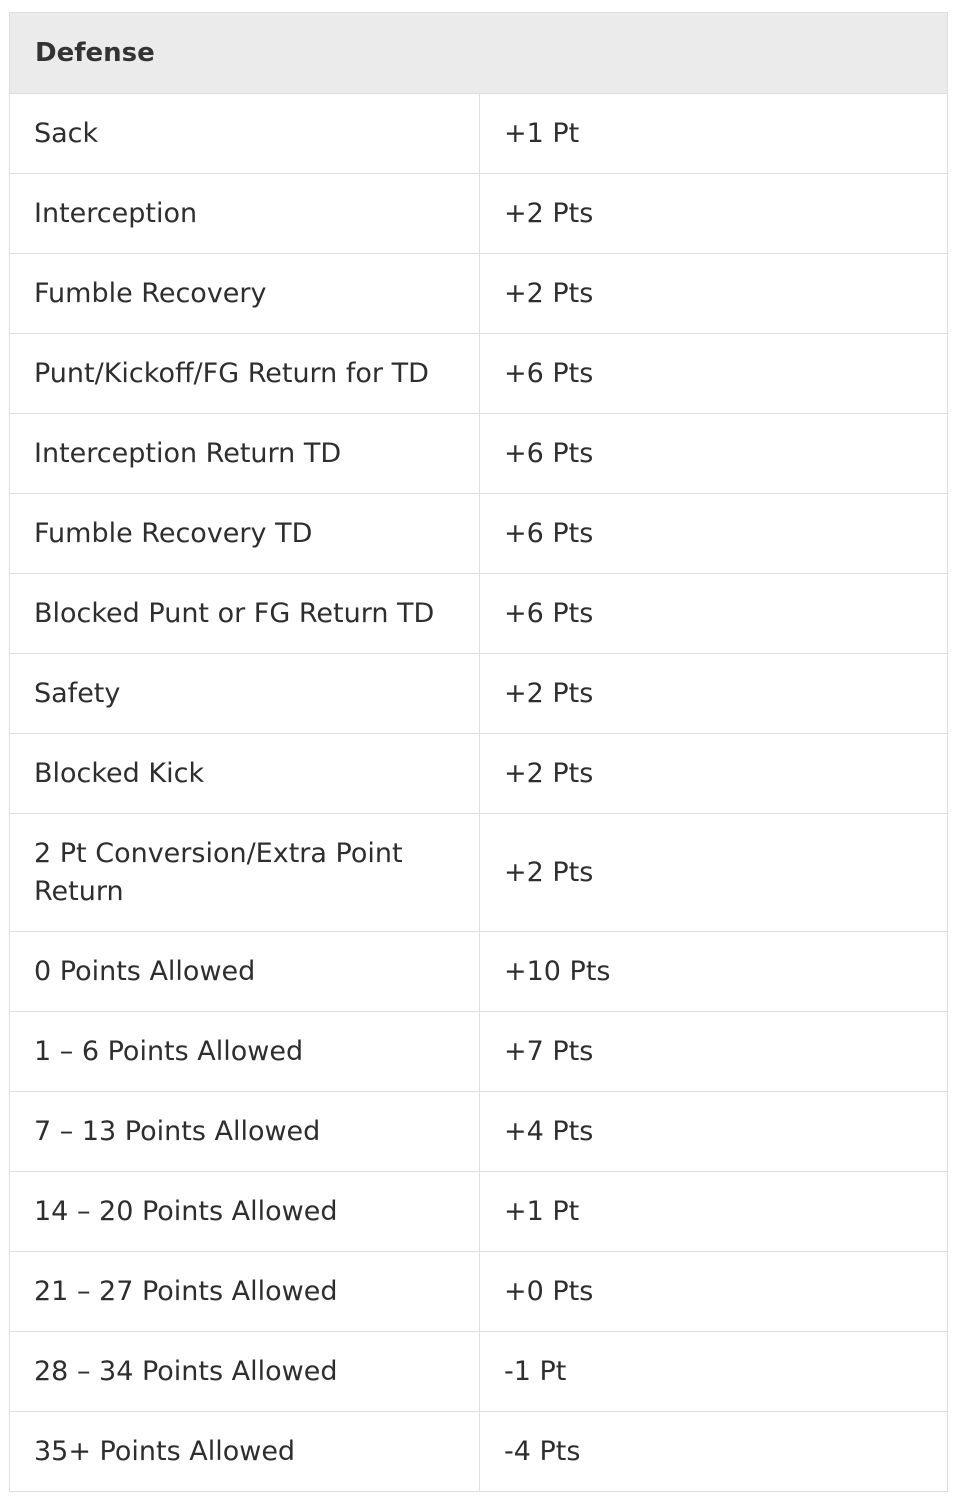 The height and width of the screenshot is (1504, 958). Describe the element at coordinates (244, 293) in the screenshot. I see `stat-cell: Fumble Recovery` at that location.